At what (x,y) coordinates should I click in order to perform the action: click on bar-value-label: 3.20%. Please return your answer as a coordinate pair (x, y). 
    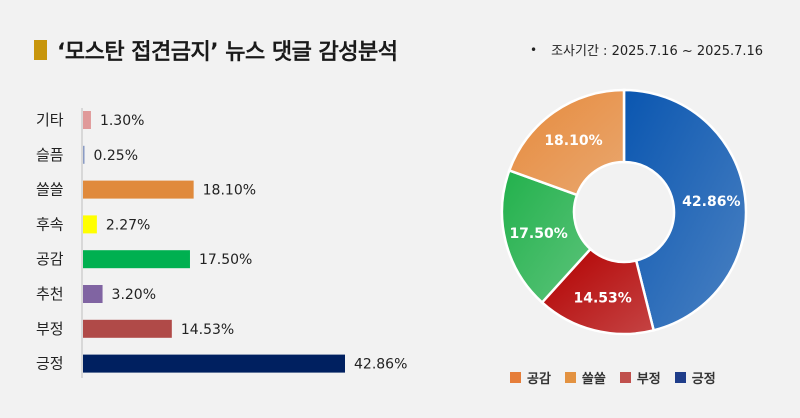
    Looking at the image, I should click on (134, 295).